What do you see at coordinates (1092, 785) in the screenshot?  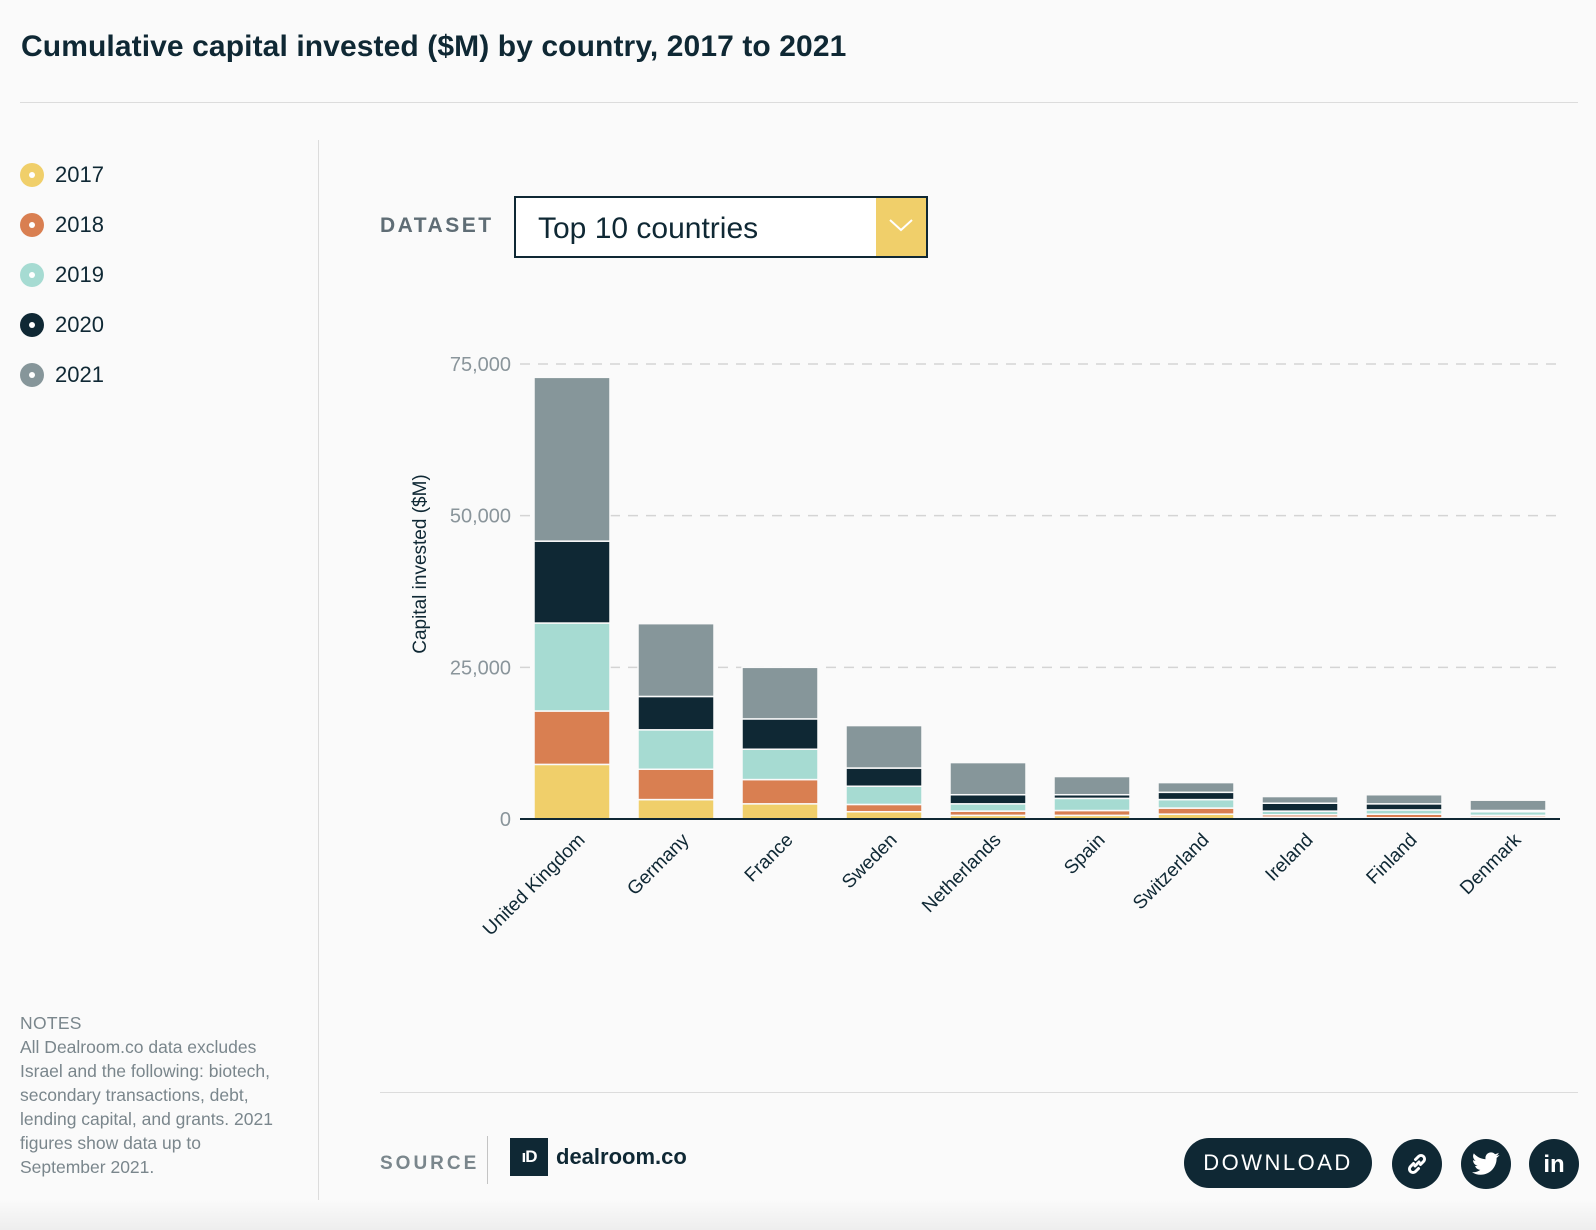 I see `bar-spain-2021` at bounding box center [1092, 785].